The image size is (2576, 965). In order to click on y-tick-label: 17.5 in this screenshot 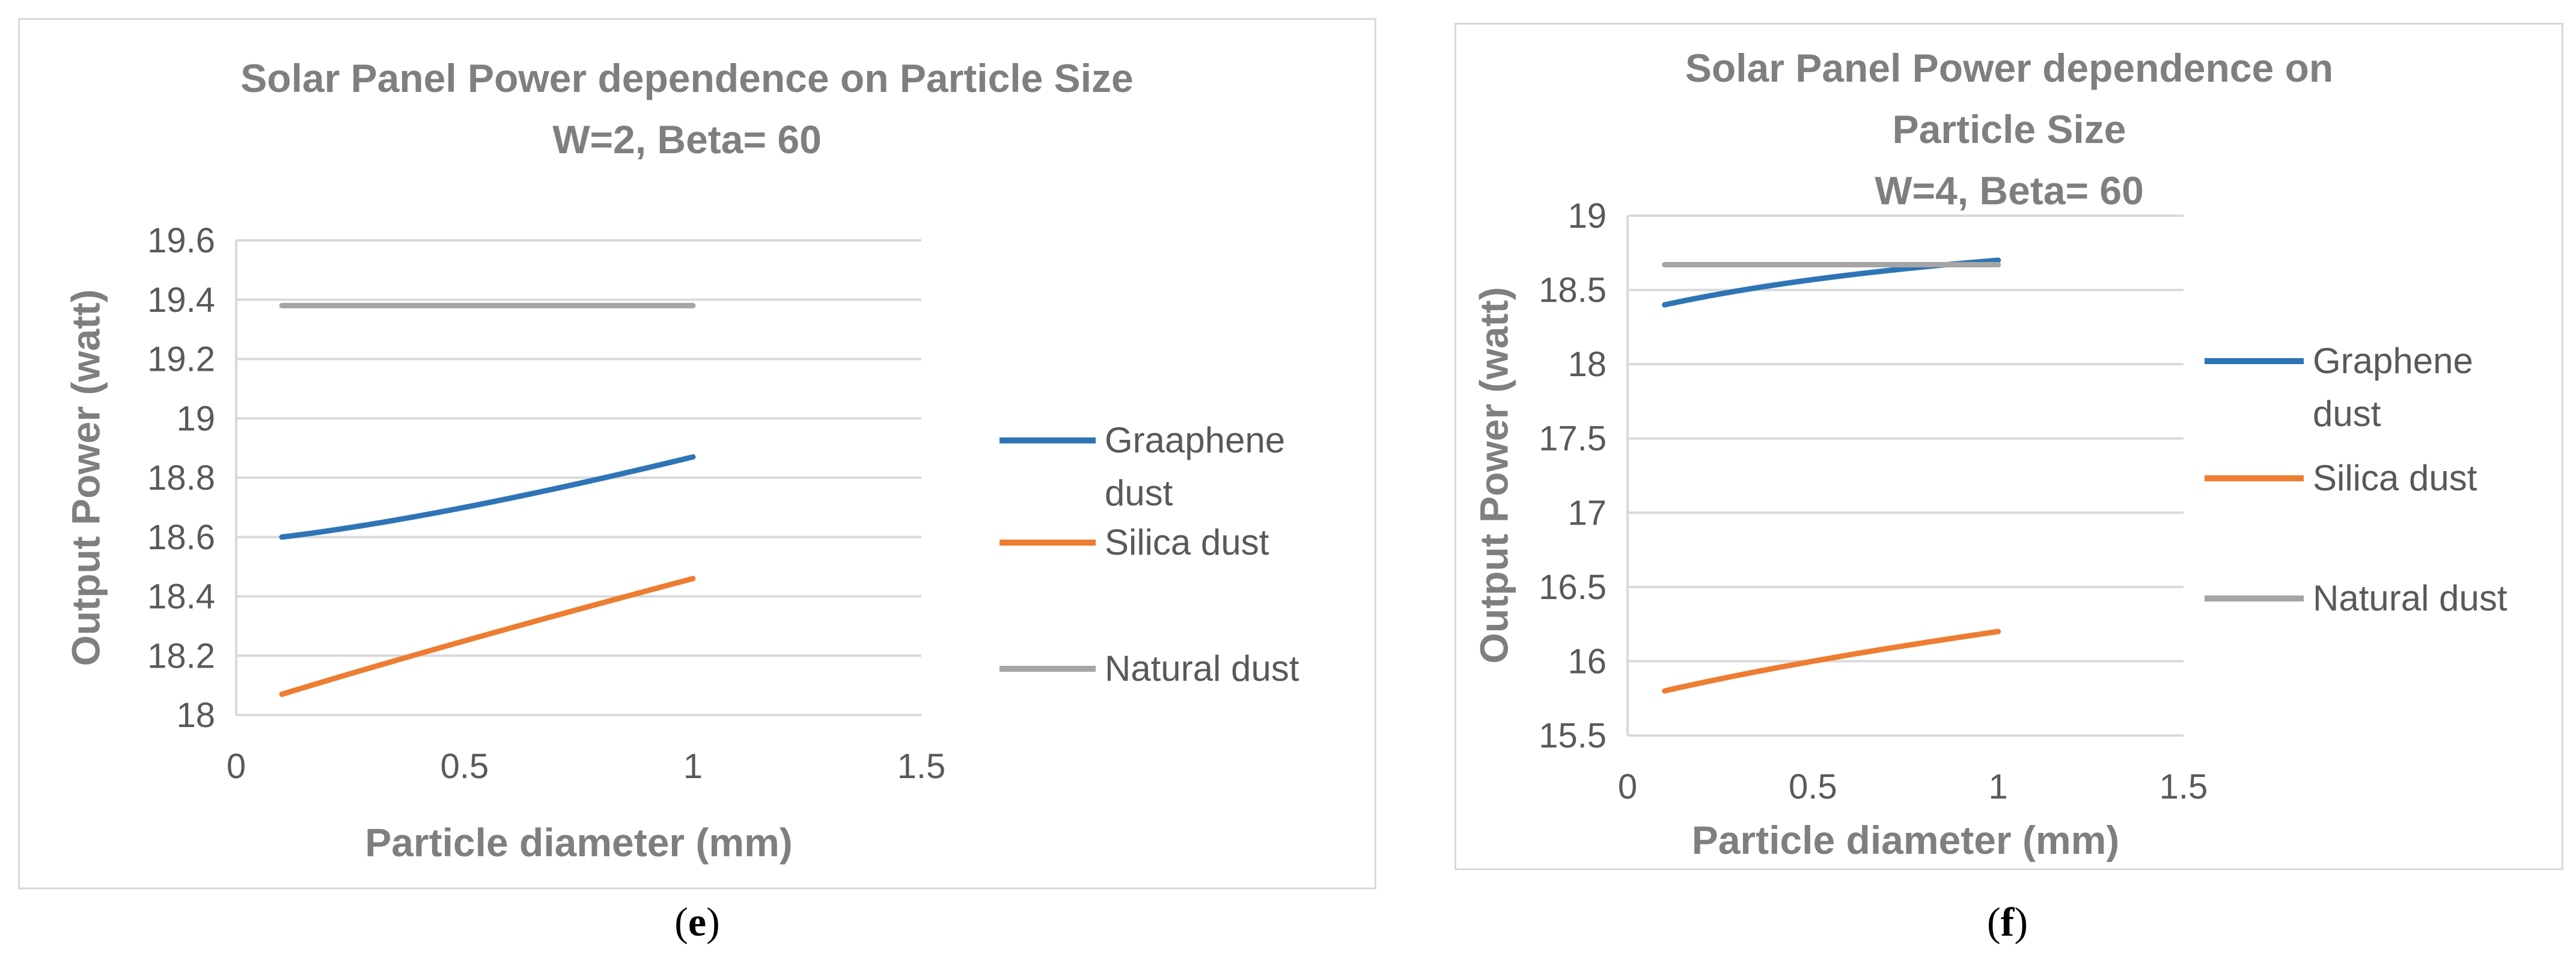, I will do `click(1573, 438)`.